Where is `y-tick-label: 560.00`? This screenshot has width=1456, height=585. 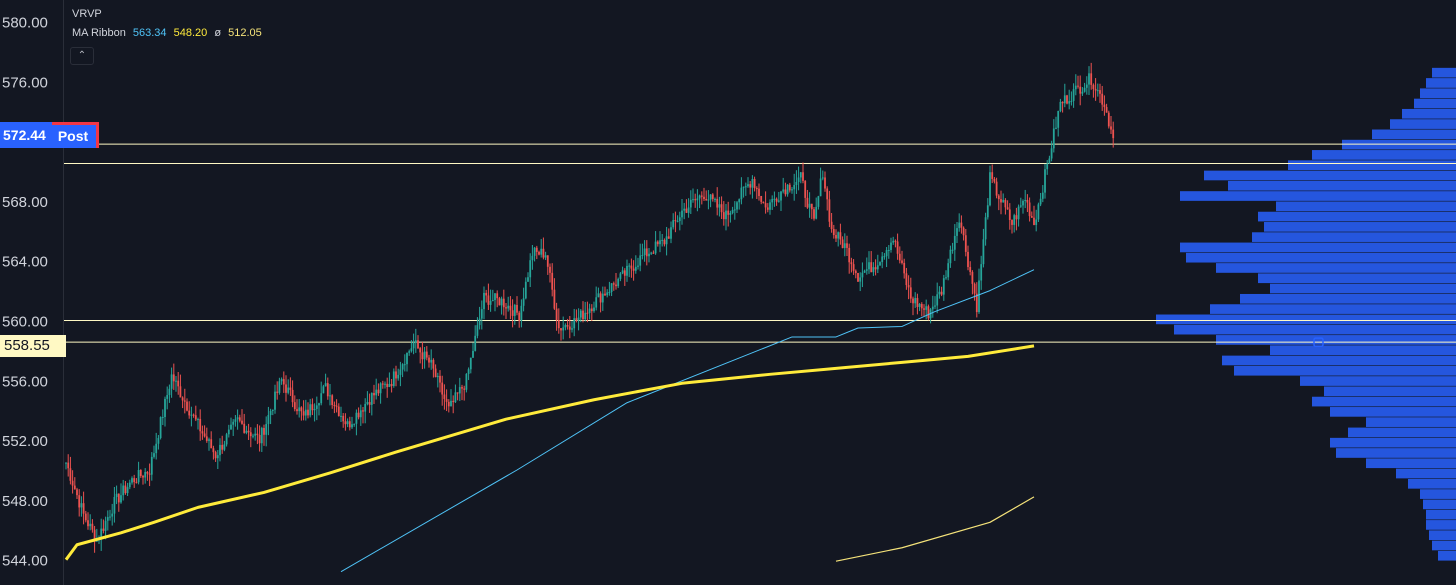
y-tick-label: 560.00 is located at coordinates (25, 322).